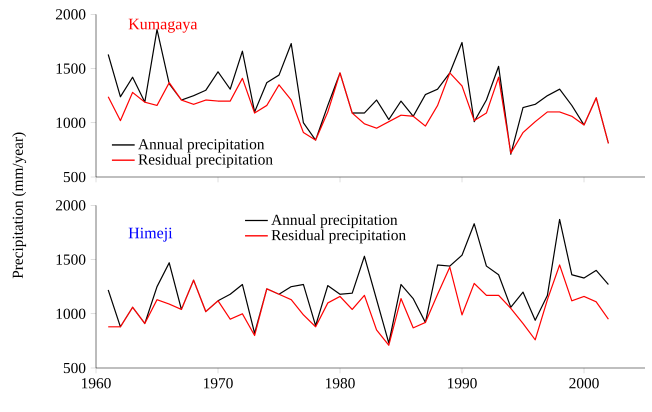 The height and width of the screenshot is (412, 652). Describe the element at coordinates (163, 25) in the screenshot. I see `chart-title: Kumagaya` at that location.